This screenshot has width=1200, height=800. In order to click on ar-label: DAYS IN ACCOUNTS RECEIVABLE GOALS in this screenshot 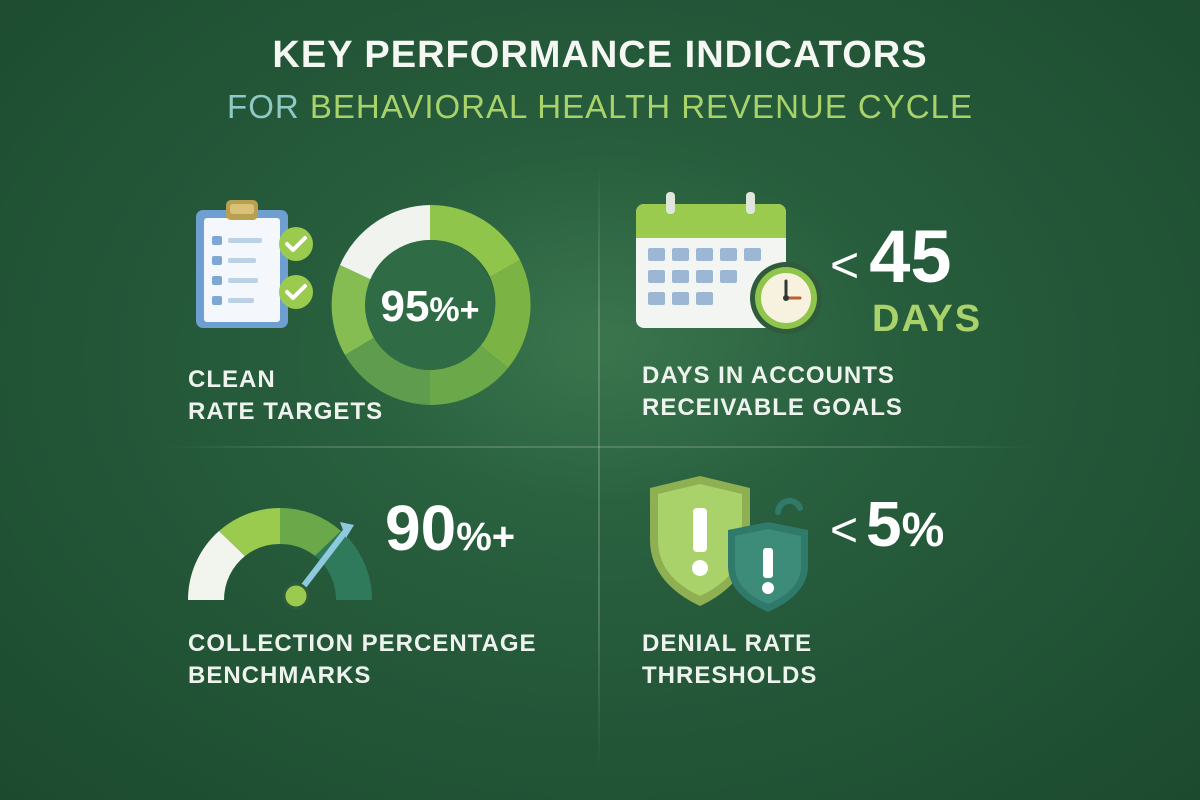, I will do `click(772, 392)`.